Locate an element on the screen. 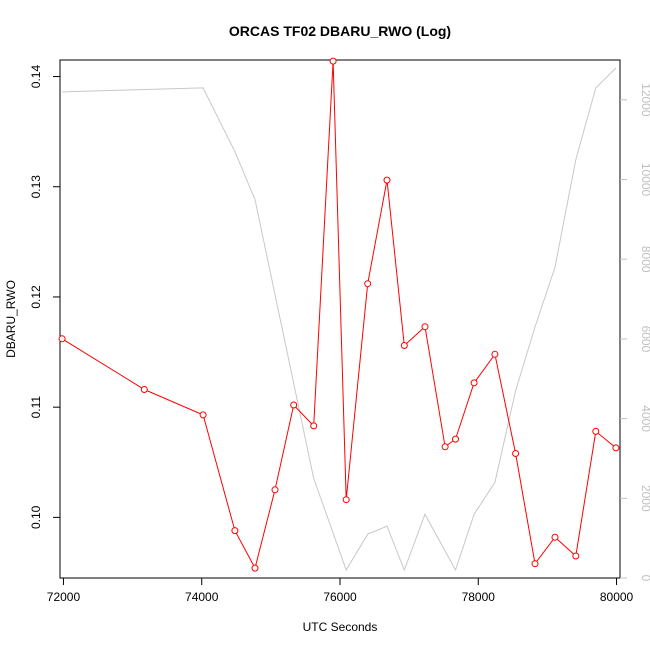 This screenshot has height=650, width=650. x-axis: 72000 74000 76000 78000 80000 is located at coordinates (340, 591).